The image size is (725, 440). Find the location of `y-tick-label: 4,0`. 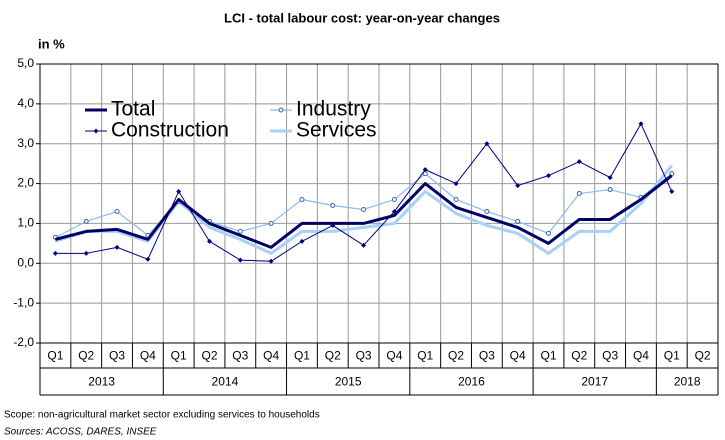

y-tick-label: 4,0 is located at coordinates (25, 103).